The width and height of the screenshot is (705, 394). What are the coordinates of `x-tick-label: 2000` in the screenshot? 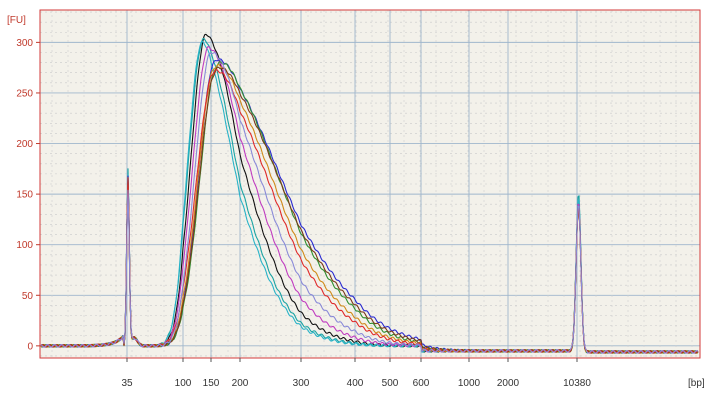 It's located at (508, 383).